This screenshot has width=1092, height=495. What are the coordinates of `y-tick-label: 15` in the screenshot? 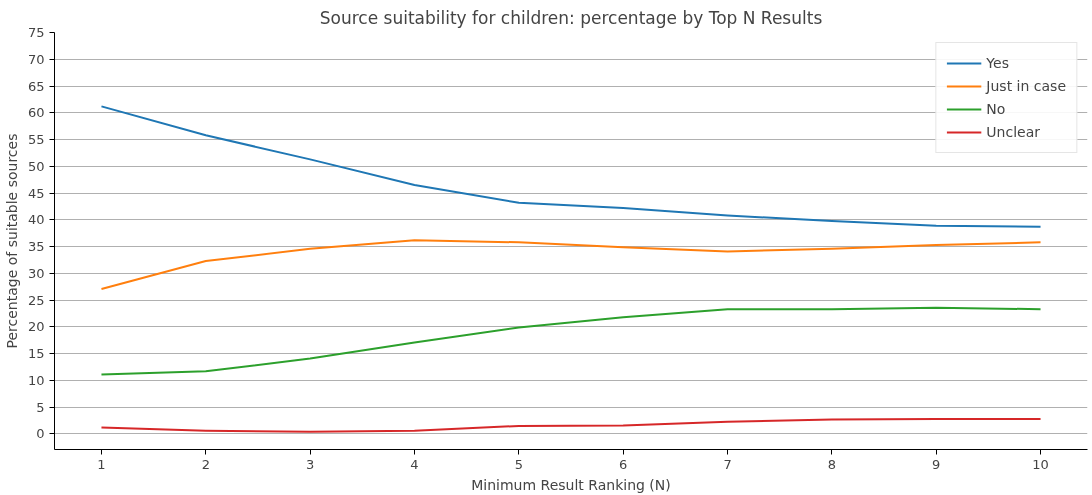 It's located at (36, 354).